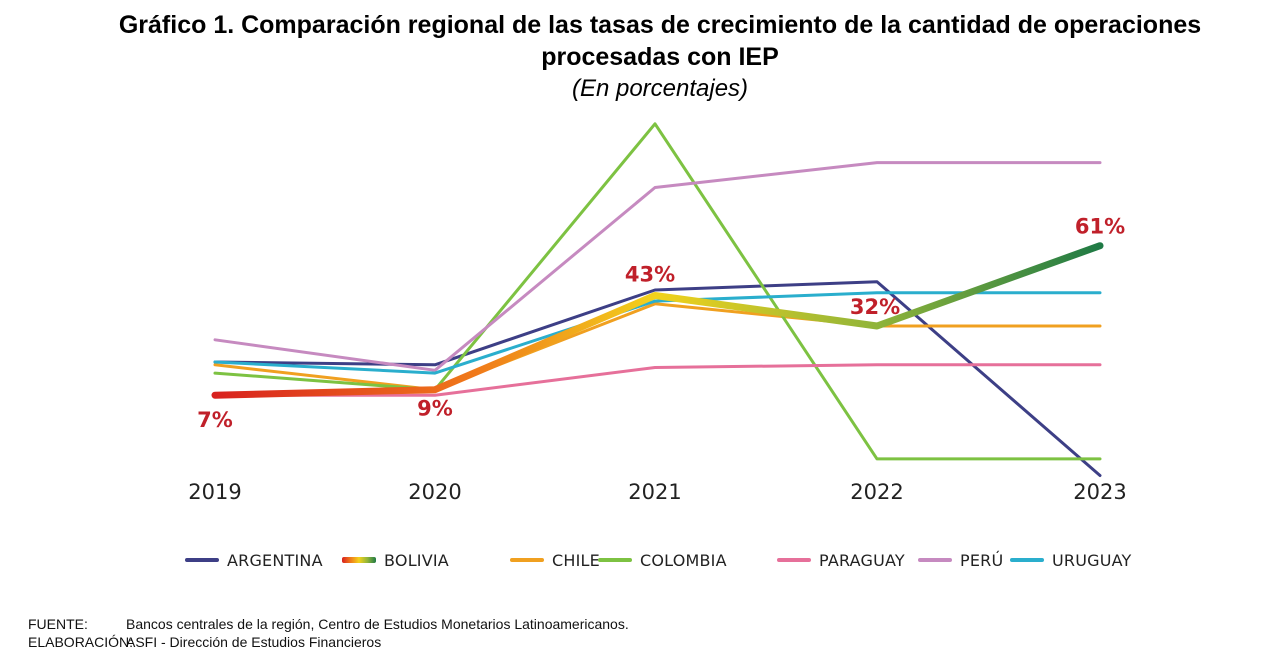  What do you see at coordinates (435, 409) in the screenshot?
I see `data-label-2020: 9%` at bounding box center [435, 409].